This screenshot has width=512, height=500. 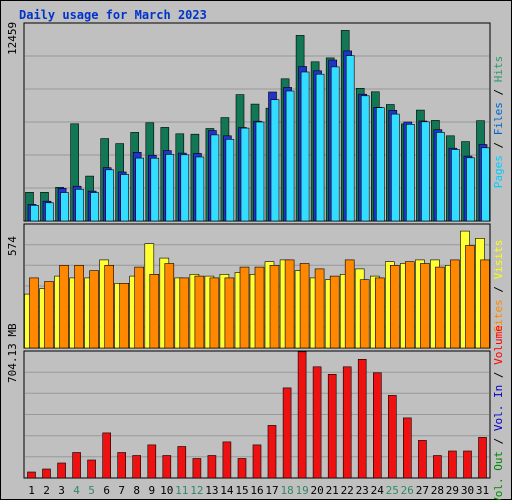 I want to click on x-tick-label-6: 6, so click(x=106, y=490).